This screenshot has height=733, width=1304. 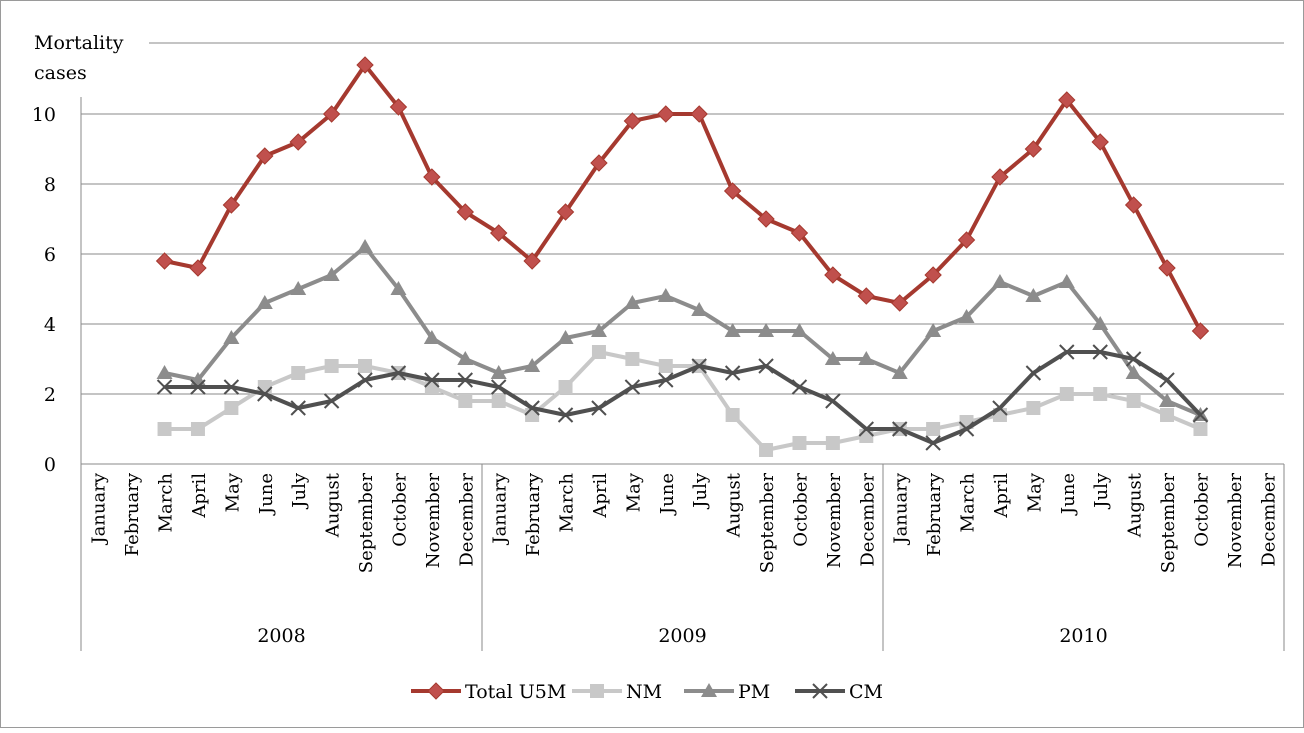 I want to click on legend-item-total-u5m: Total U5M, so click(x=488, y=692).